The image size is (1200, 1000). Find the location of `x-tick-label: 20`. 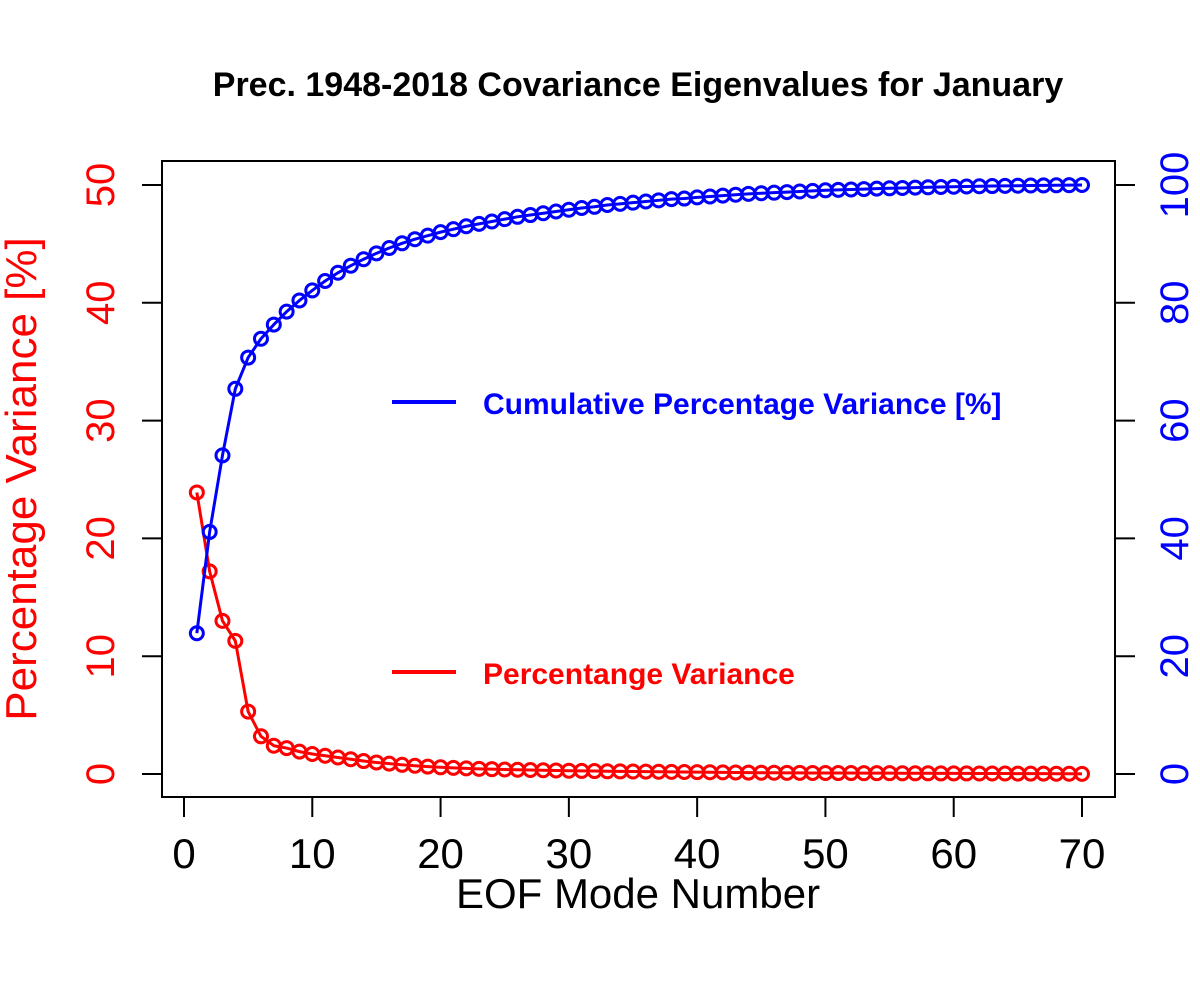

x-tick-label: 20 is located at coordinates (440, 853).